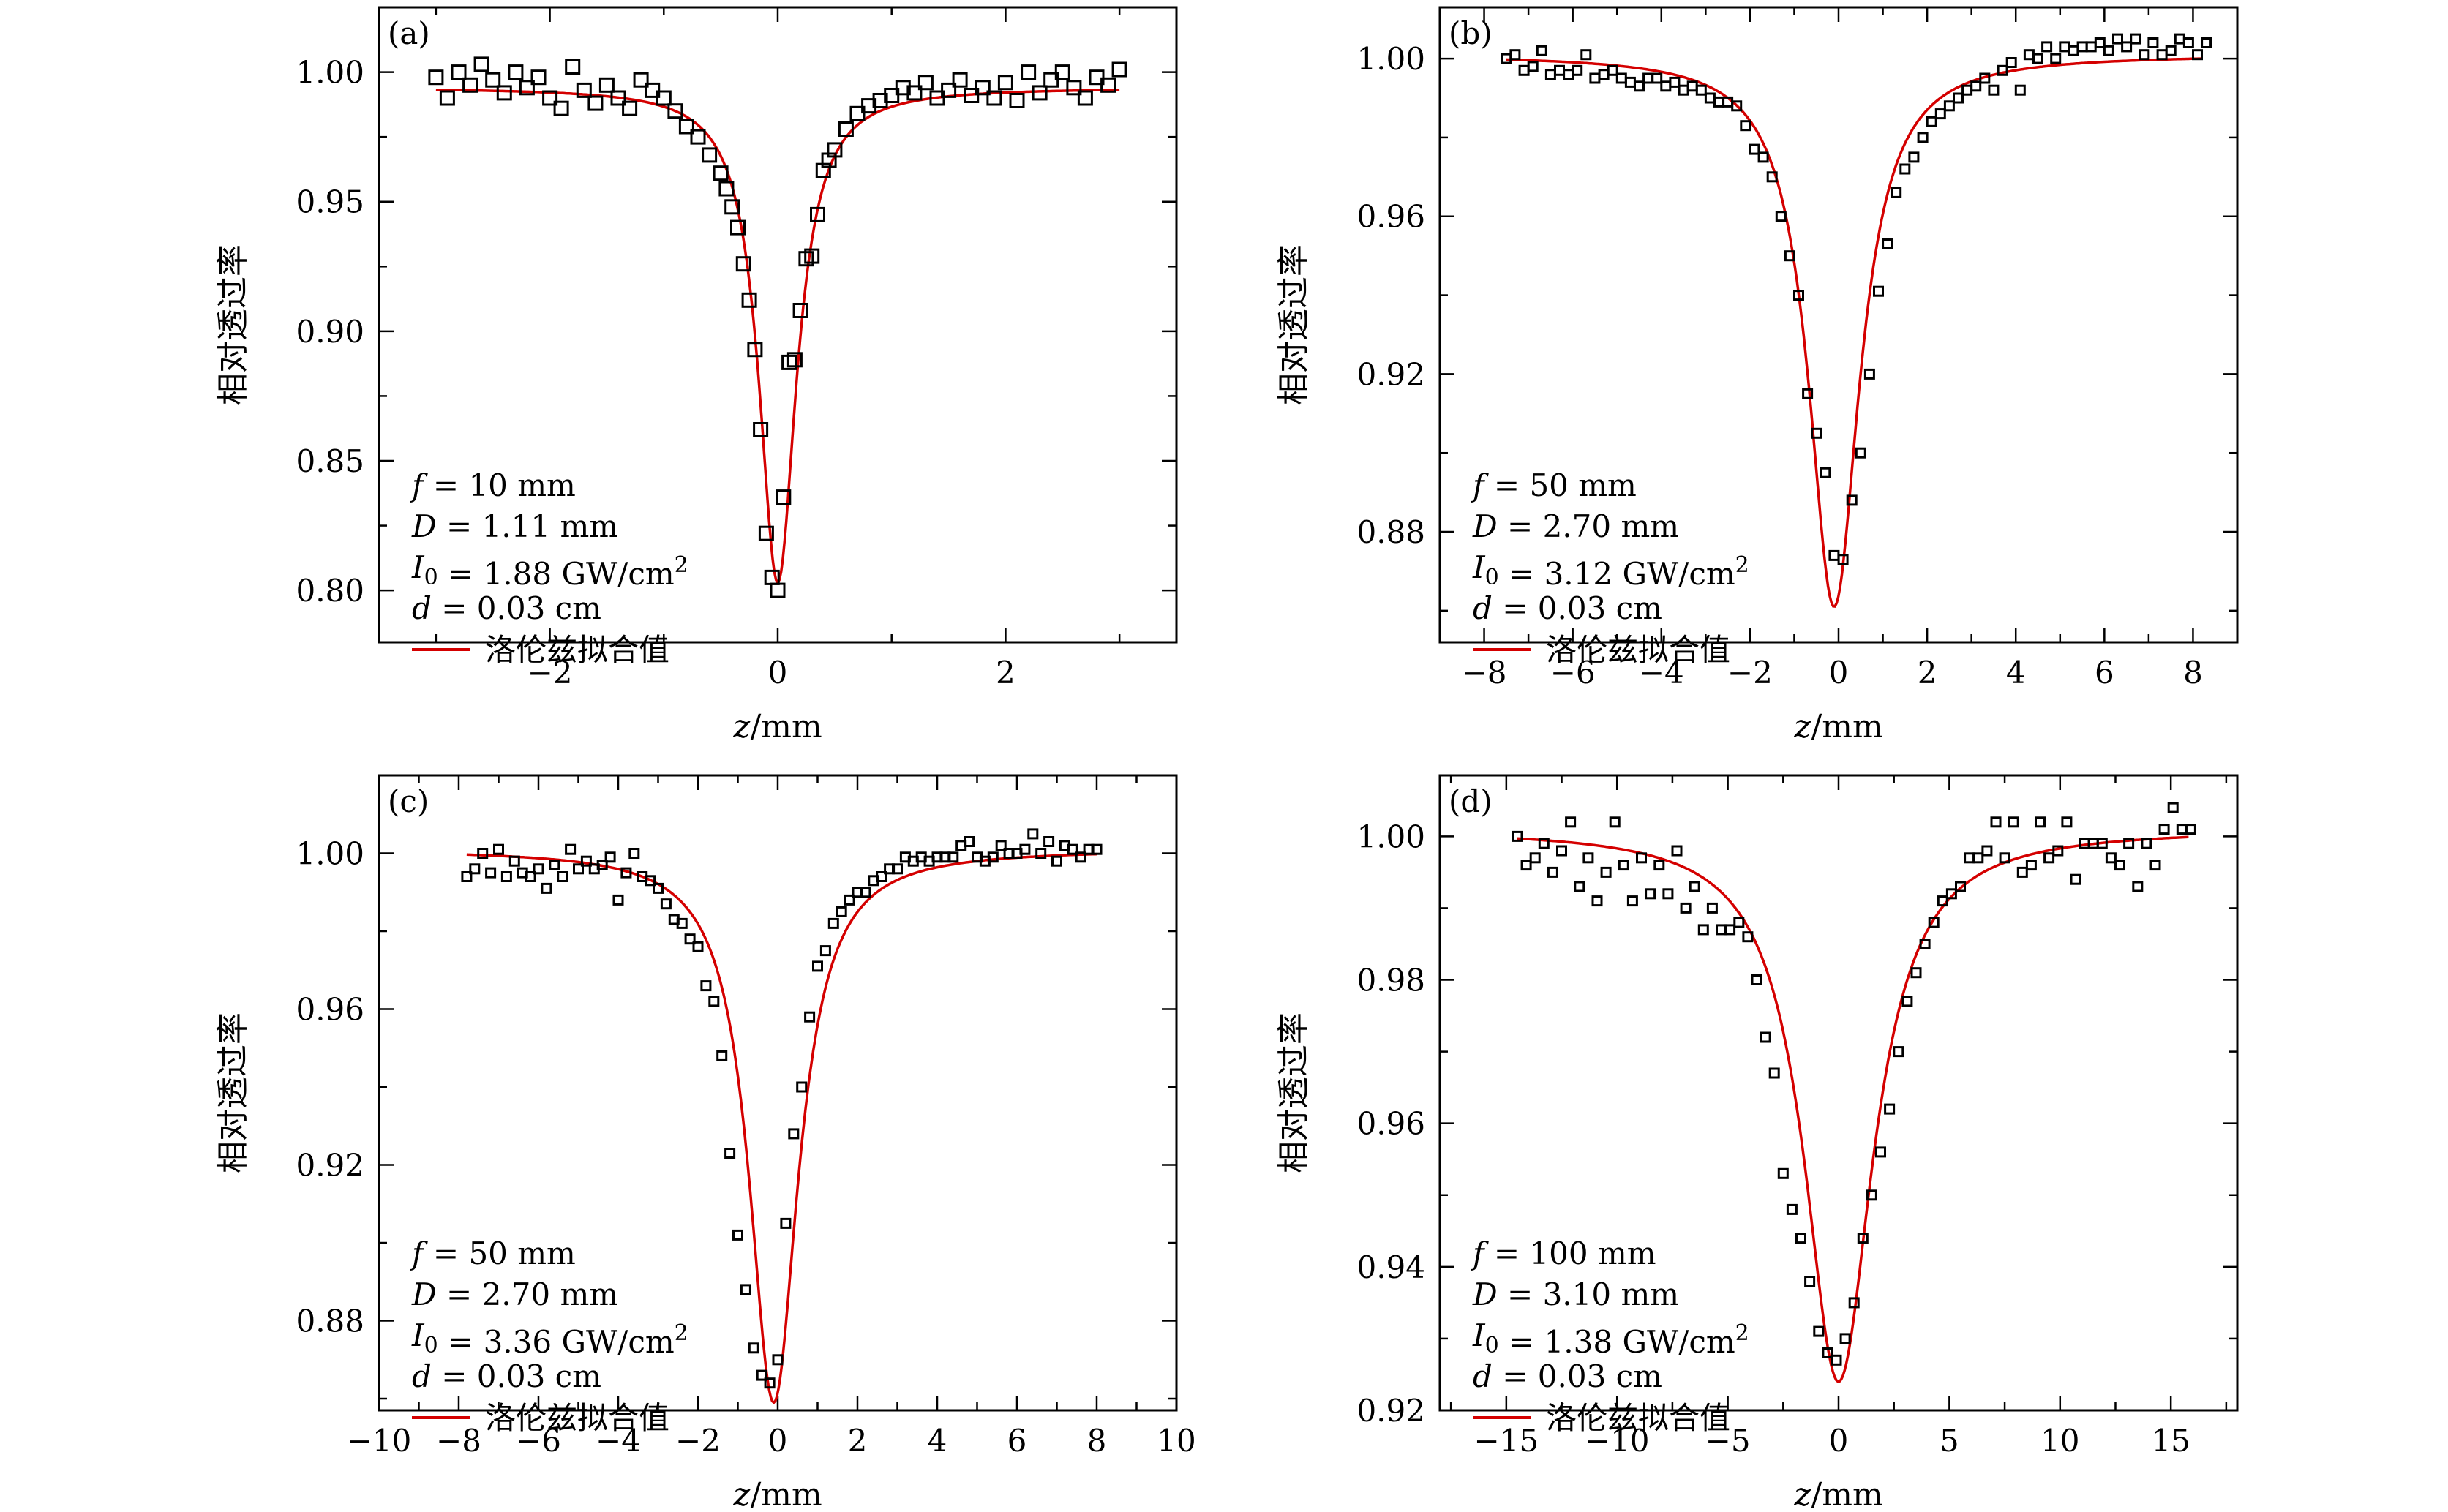 Image resolution: width=2448 pixels, height=1512 pixels. Describe the element at coordinates (778, 325) in the screenshot. I see `plot-frame` at that location.